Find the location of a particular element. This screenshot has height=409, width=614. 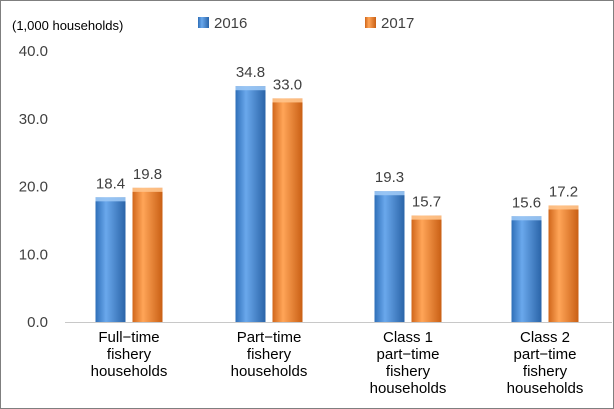

category-label: Class 2 part−time fishery households is located at coordinates (545, 363).